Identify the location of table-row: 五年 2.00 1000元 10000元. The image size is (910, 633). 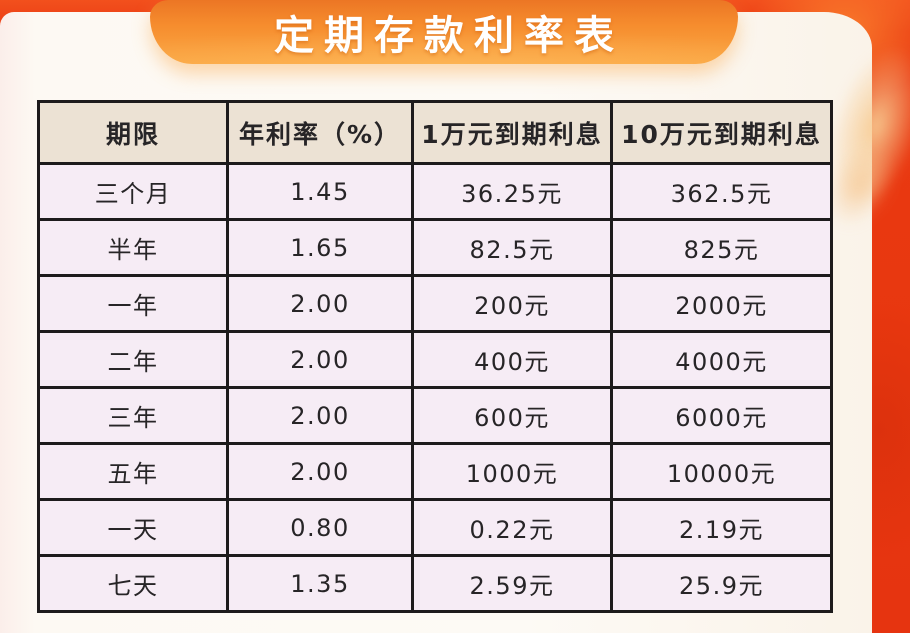
(435, 471).